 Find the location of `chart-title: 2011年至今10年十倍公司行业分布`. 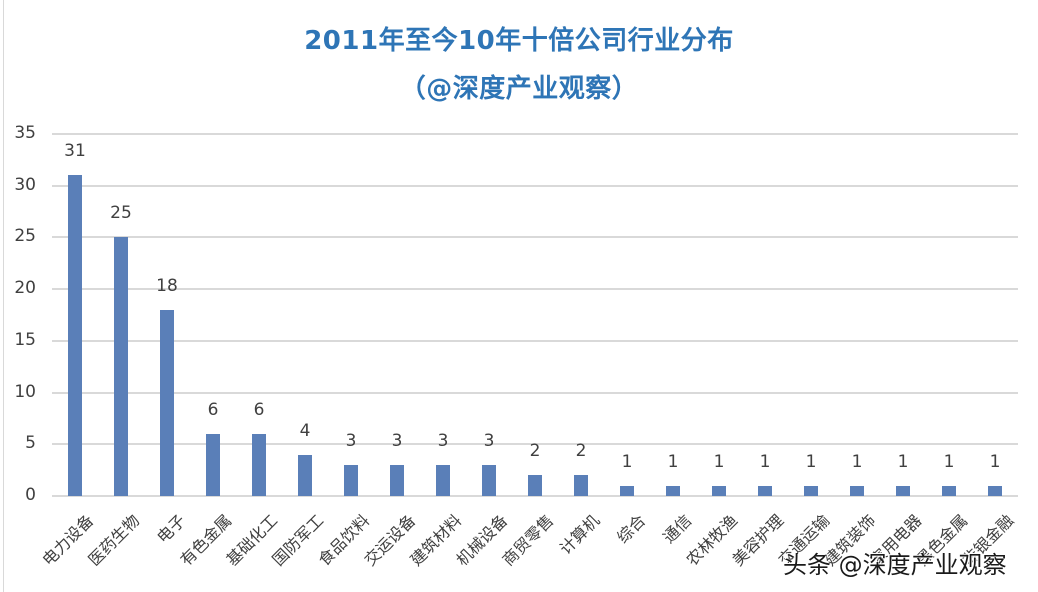

chart-title: 2011年至今10年十倍公司行业分布 is located at coordinates (519, 41).